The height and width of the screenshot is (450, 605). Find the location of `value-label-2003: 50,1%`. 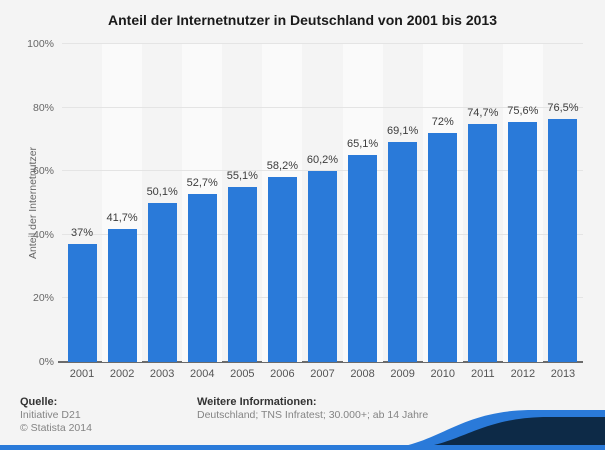

value-label-2003: 50,1% is located at coordinates (162, 191).